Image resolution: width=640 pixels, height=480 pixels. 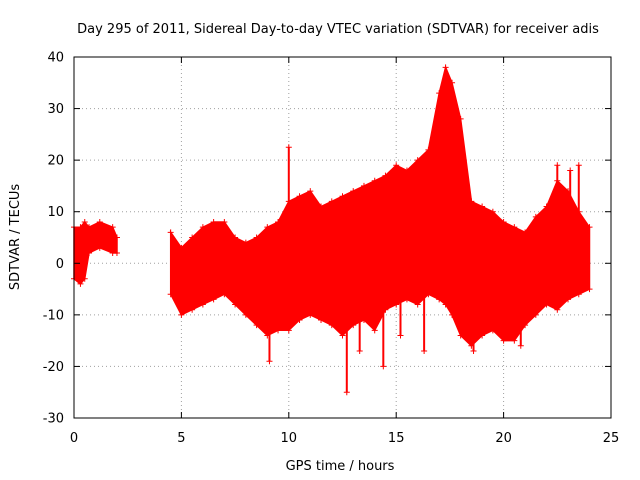 What do you see at coordinates (55, 58) in the screenshot?
I see `y-tick-label: 40` at bounding box center [55, 58].